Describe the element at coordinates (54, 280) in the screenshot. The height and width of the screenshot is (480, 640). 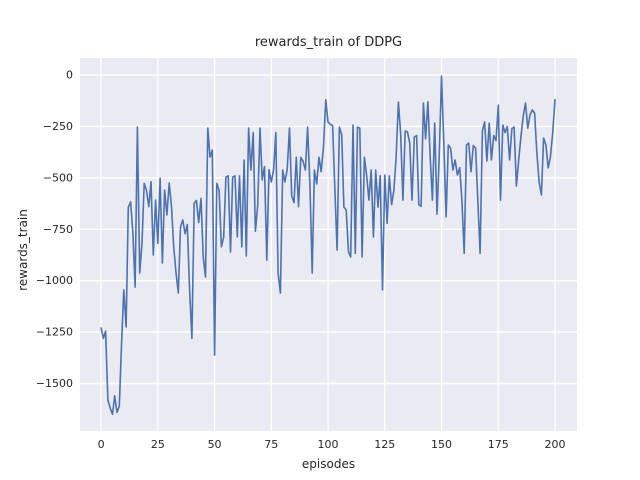
I see `y-tick-label: −1000` at that location.